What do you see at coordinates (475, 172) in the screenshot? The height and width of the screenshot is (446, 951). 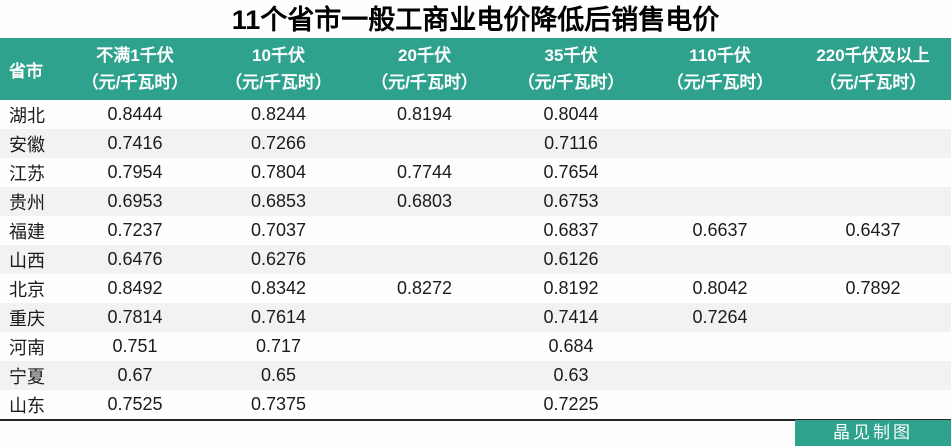 I see `table-row: 江苏 0.7954 0.7804 0.7744 0.7654` at bounding box center [475, 172].